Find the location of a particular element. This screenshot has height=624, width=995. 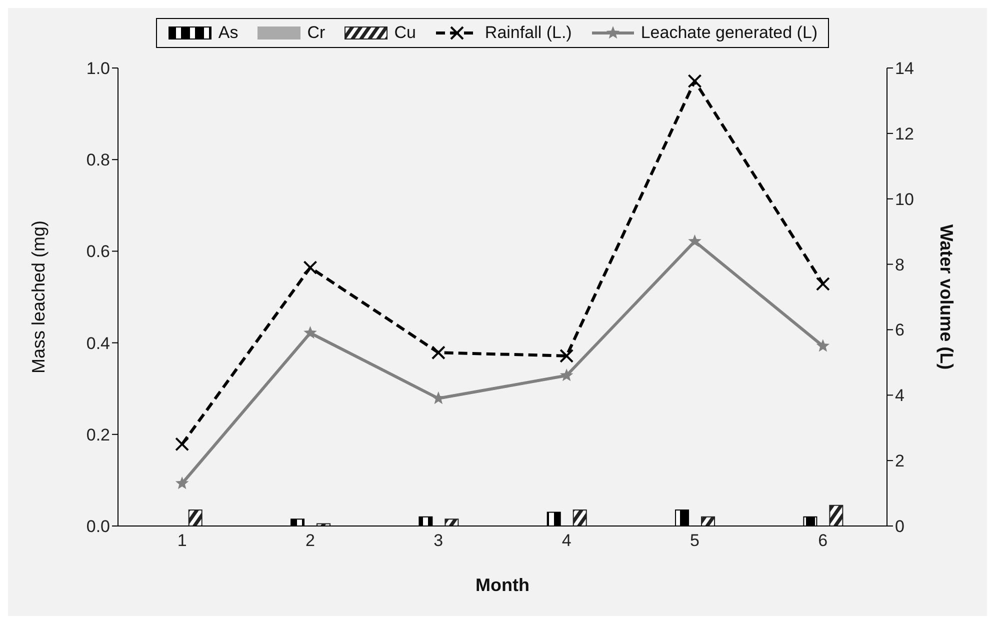

x-tick-label: 5 is located at coordinates (695, 540).